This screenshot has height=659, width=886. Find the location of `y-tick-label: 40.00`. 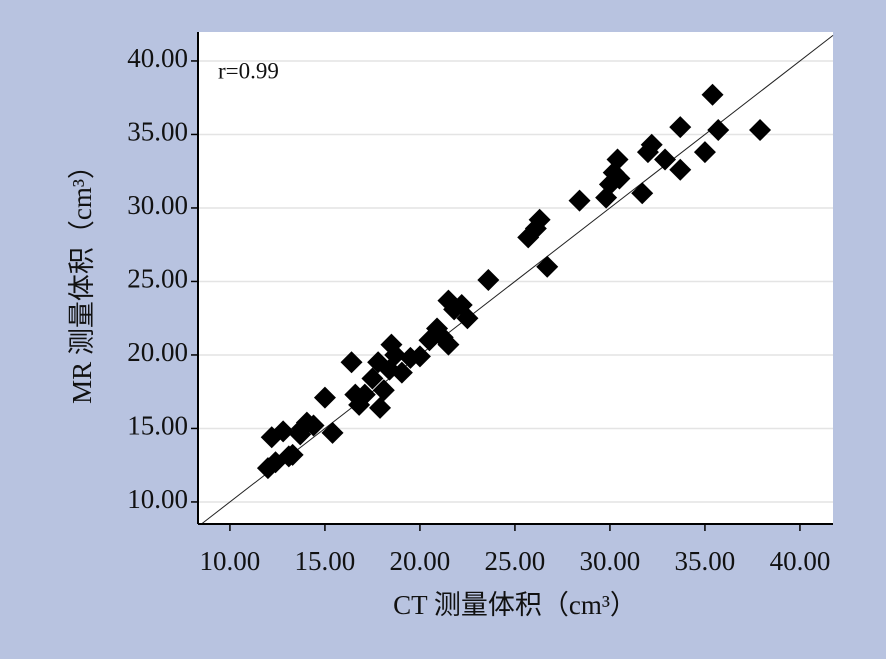

y-tick-label: 40.00 is located at coordinates (157, 58).